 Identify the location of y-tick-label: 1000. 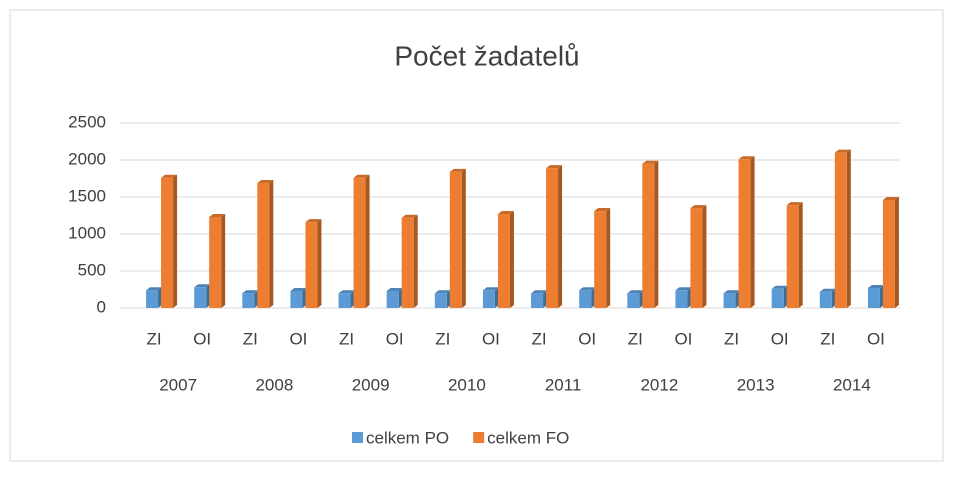
(87, 232).